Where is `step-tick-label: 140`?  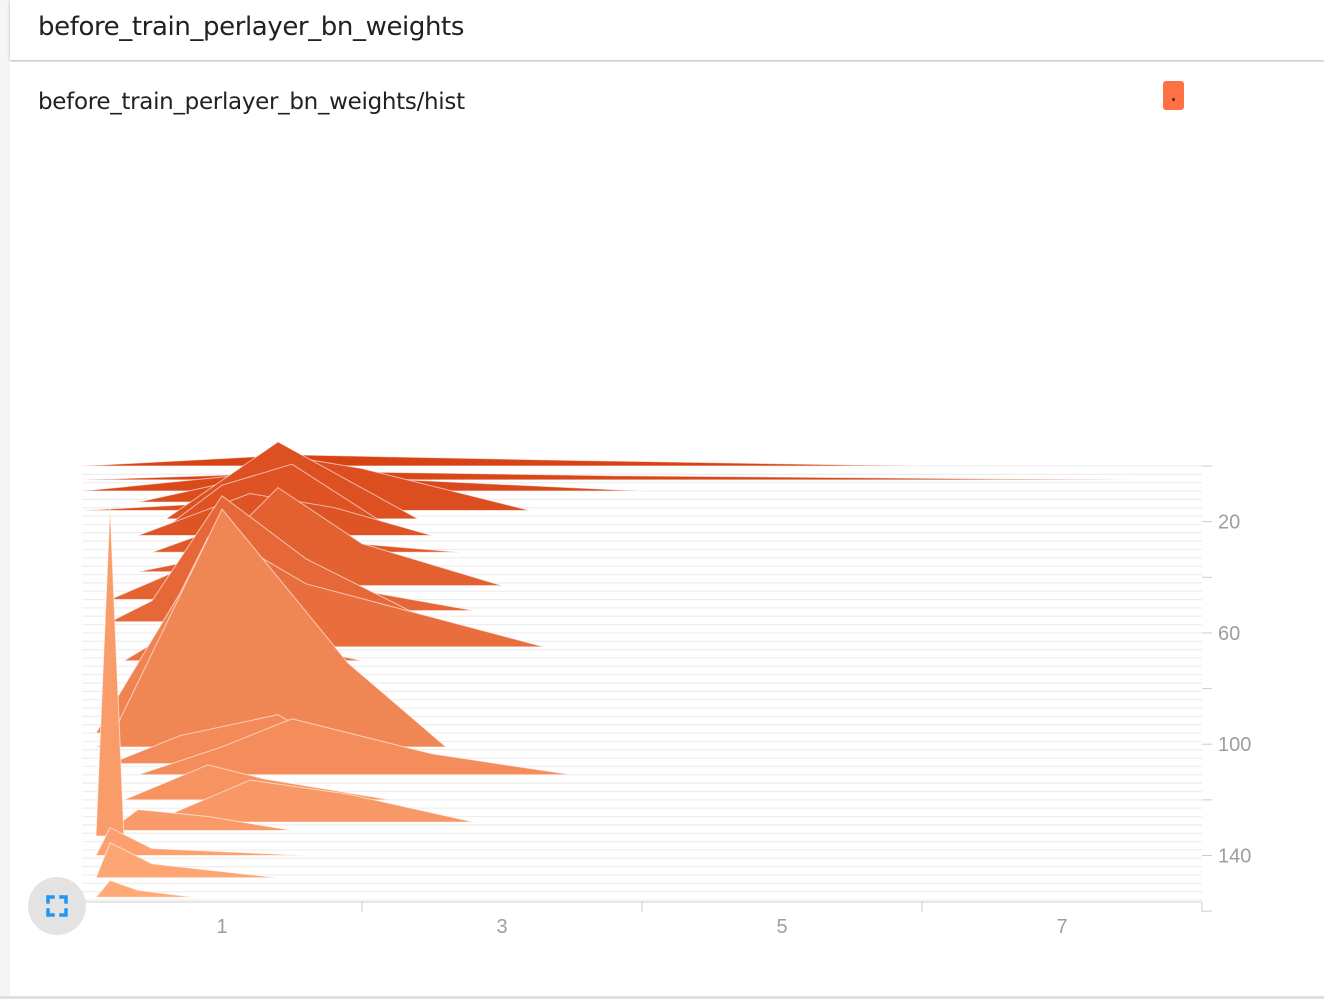 step-tick-label: 140 is located at coordinates (1234, 856).